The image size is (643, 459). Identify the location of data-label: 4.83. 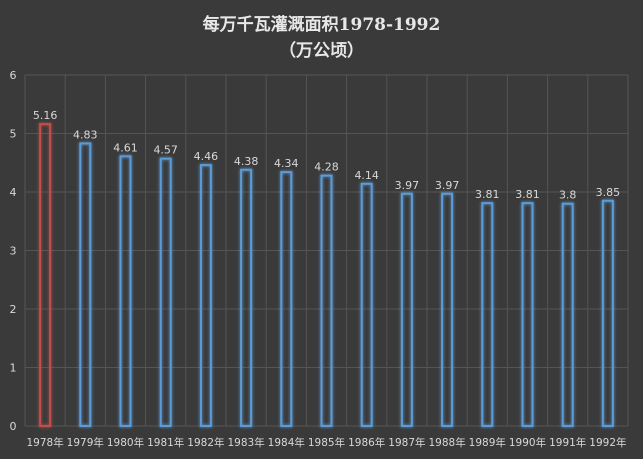
(85, 134).